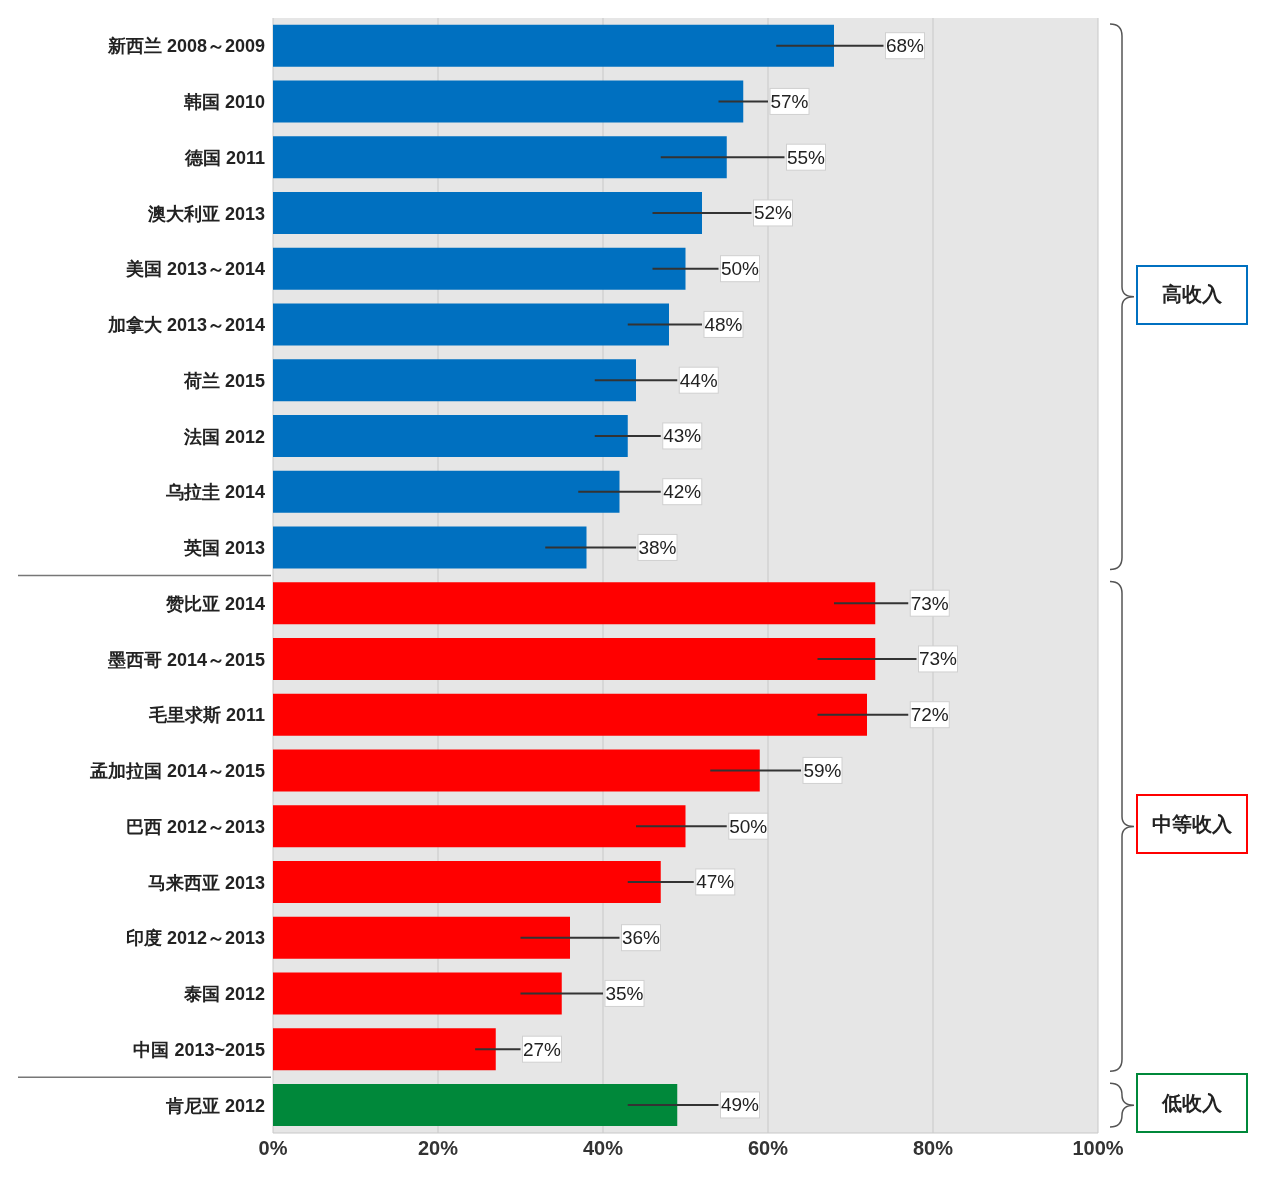 This screenshot has width=1269, height=1183. What do you see at coordinates (682, 492) in the screenshot?
I see `data-label: 42%` at bounding box center [682, 492].